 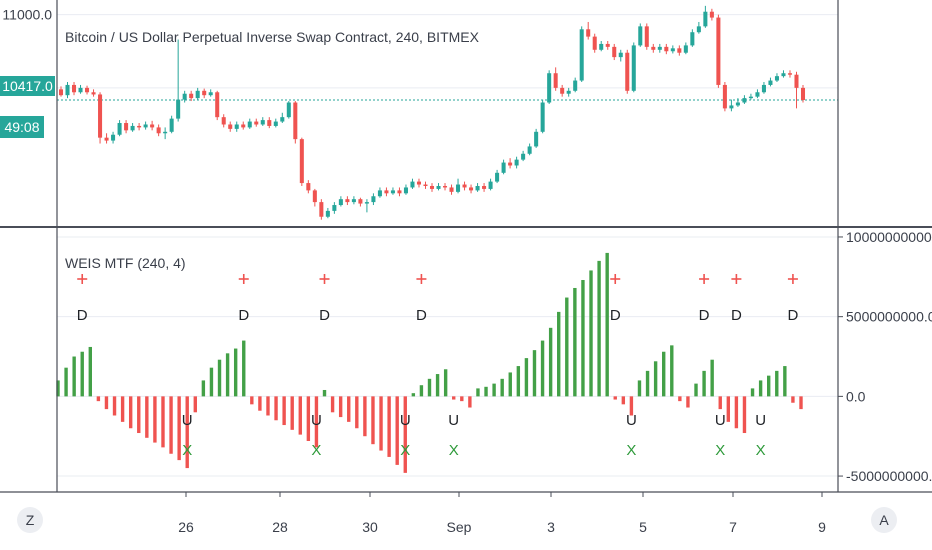 What do you see at coordinates (22, 127) in the screenshot?
I see `countdown-tag: 49:08` at bounding box center [22, 127].